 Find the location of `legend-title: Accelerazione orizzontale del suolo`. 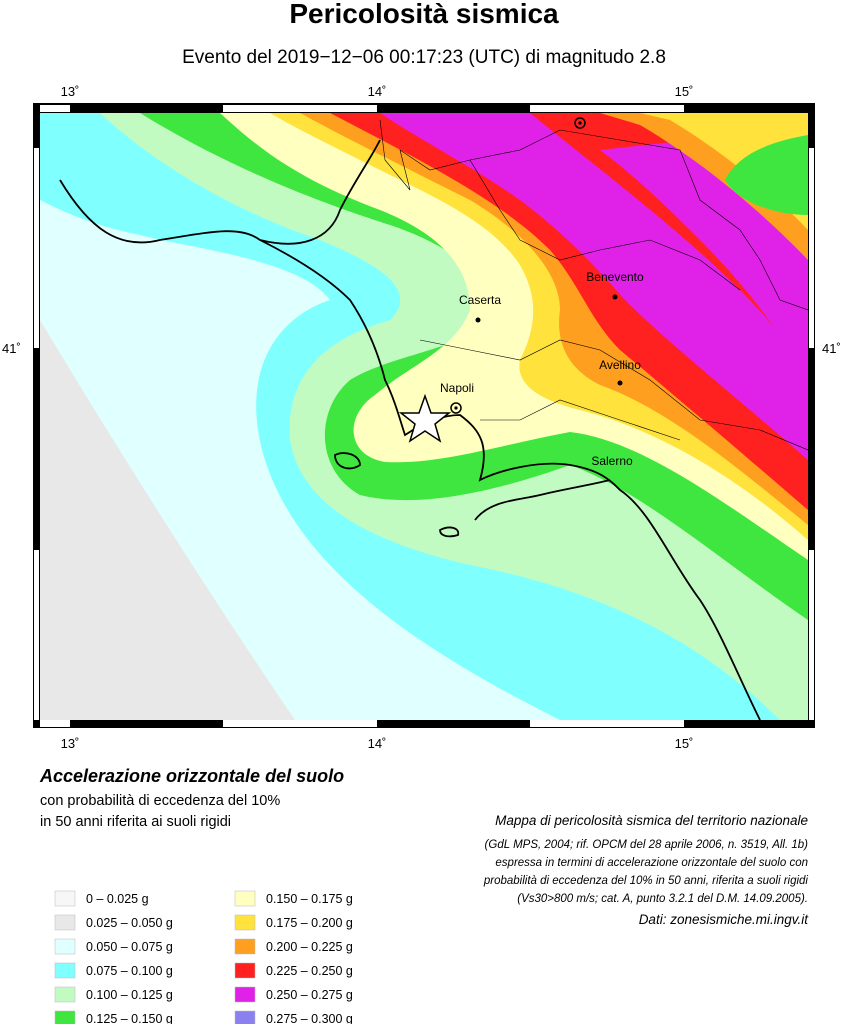

legend-title: Accelerazione orizzontale del suolo is located at coordinates (191, 776).